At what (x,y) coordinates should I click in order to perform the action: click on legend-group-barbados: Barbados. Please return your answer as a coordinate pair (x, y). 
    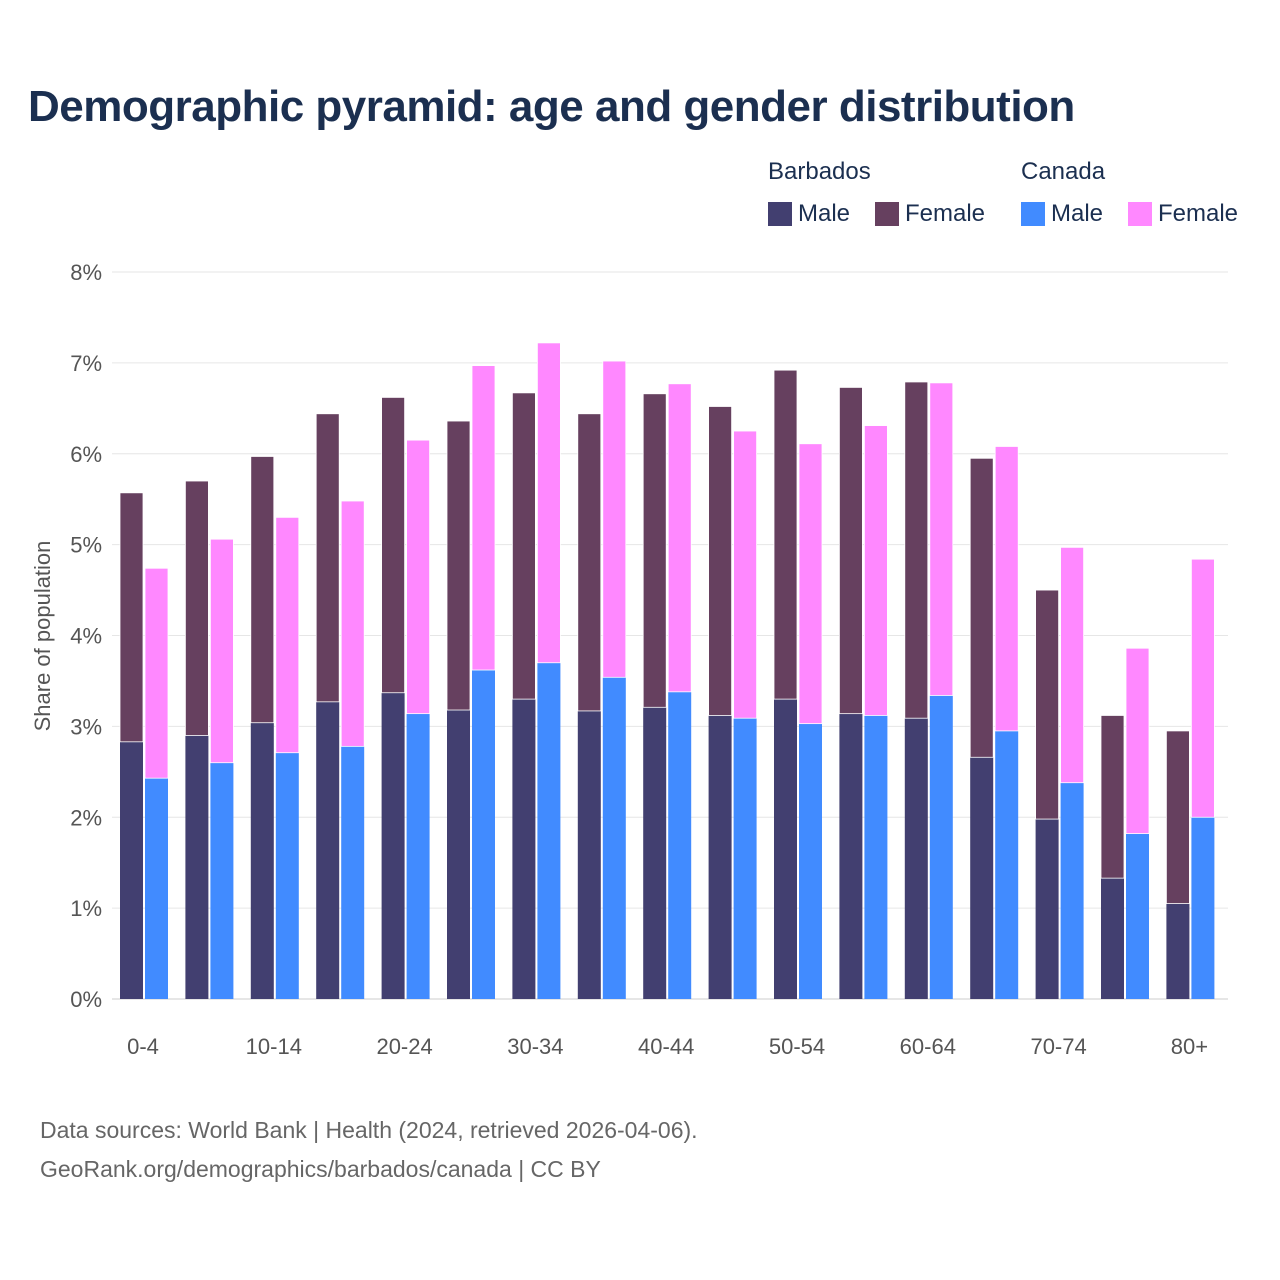
    Looking at the image, I should click on (819, 171).